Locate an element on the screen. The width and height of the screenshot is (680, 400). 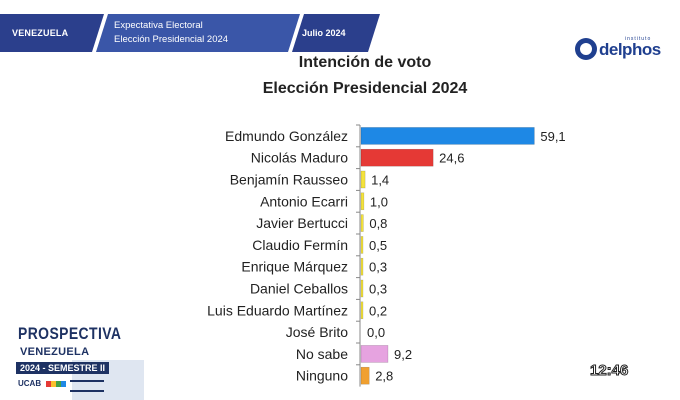
category-label: José Brito is located at coordinates (317, 332).